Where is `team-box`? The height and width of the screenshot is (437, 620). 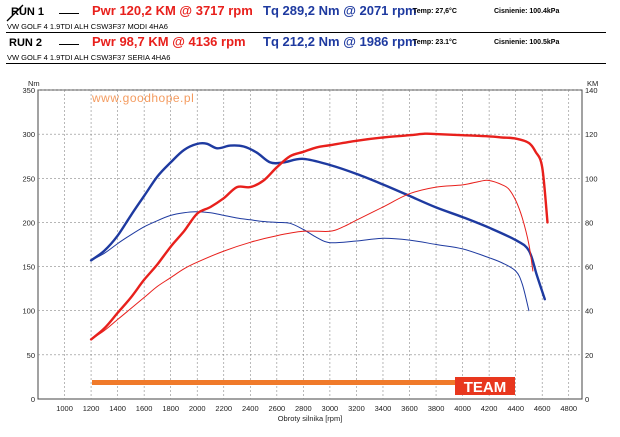
team-box is located at coordinates (485, 386).